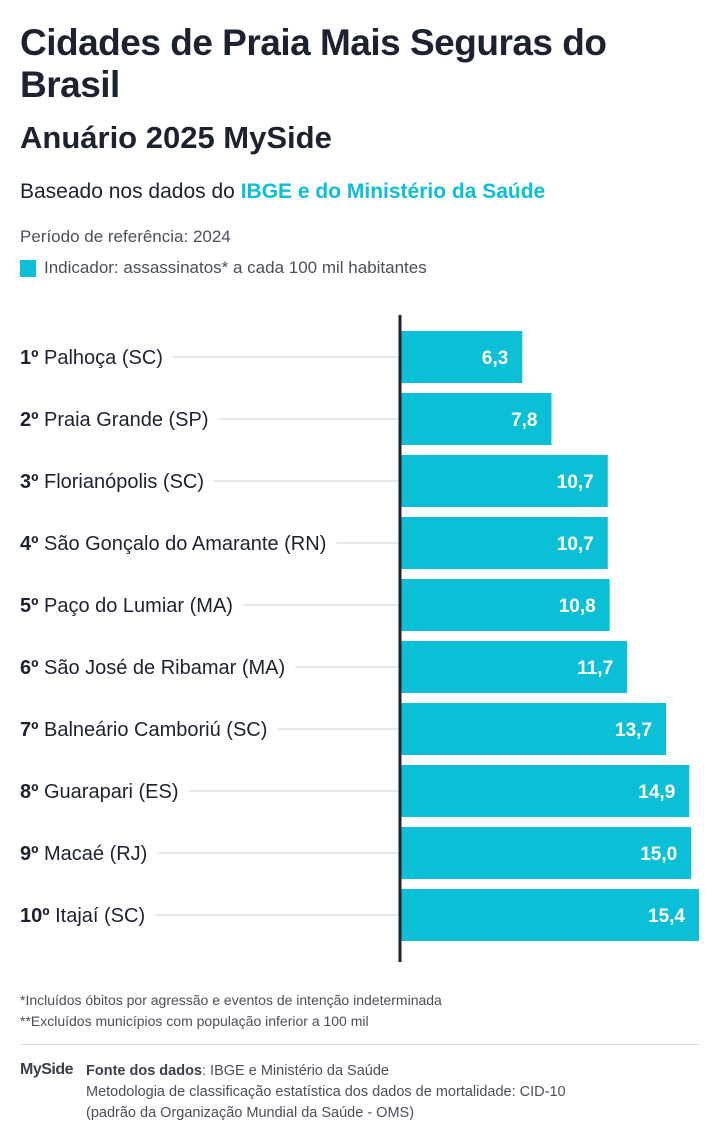 The image size is (720, 1145). What do you see at coordinates (100, 916) in the screenshot?
I see `city-label: Itajaí (SC)` at bounding box center [100, 916].